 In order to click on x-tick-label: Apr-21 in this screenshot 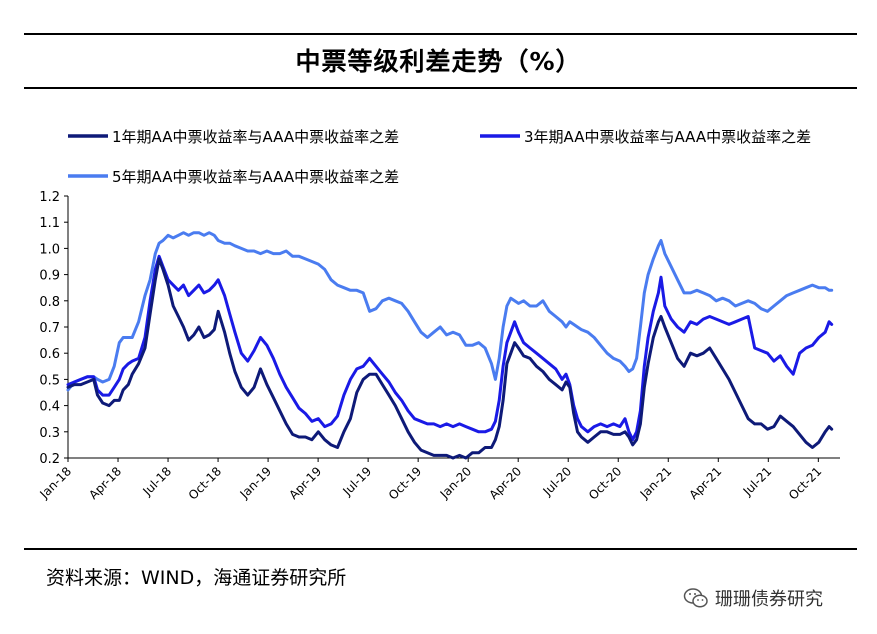, I will do `click(706, 483)`.